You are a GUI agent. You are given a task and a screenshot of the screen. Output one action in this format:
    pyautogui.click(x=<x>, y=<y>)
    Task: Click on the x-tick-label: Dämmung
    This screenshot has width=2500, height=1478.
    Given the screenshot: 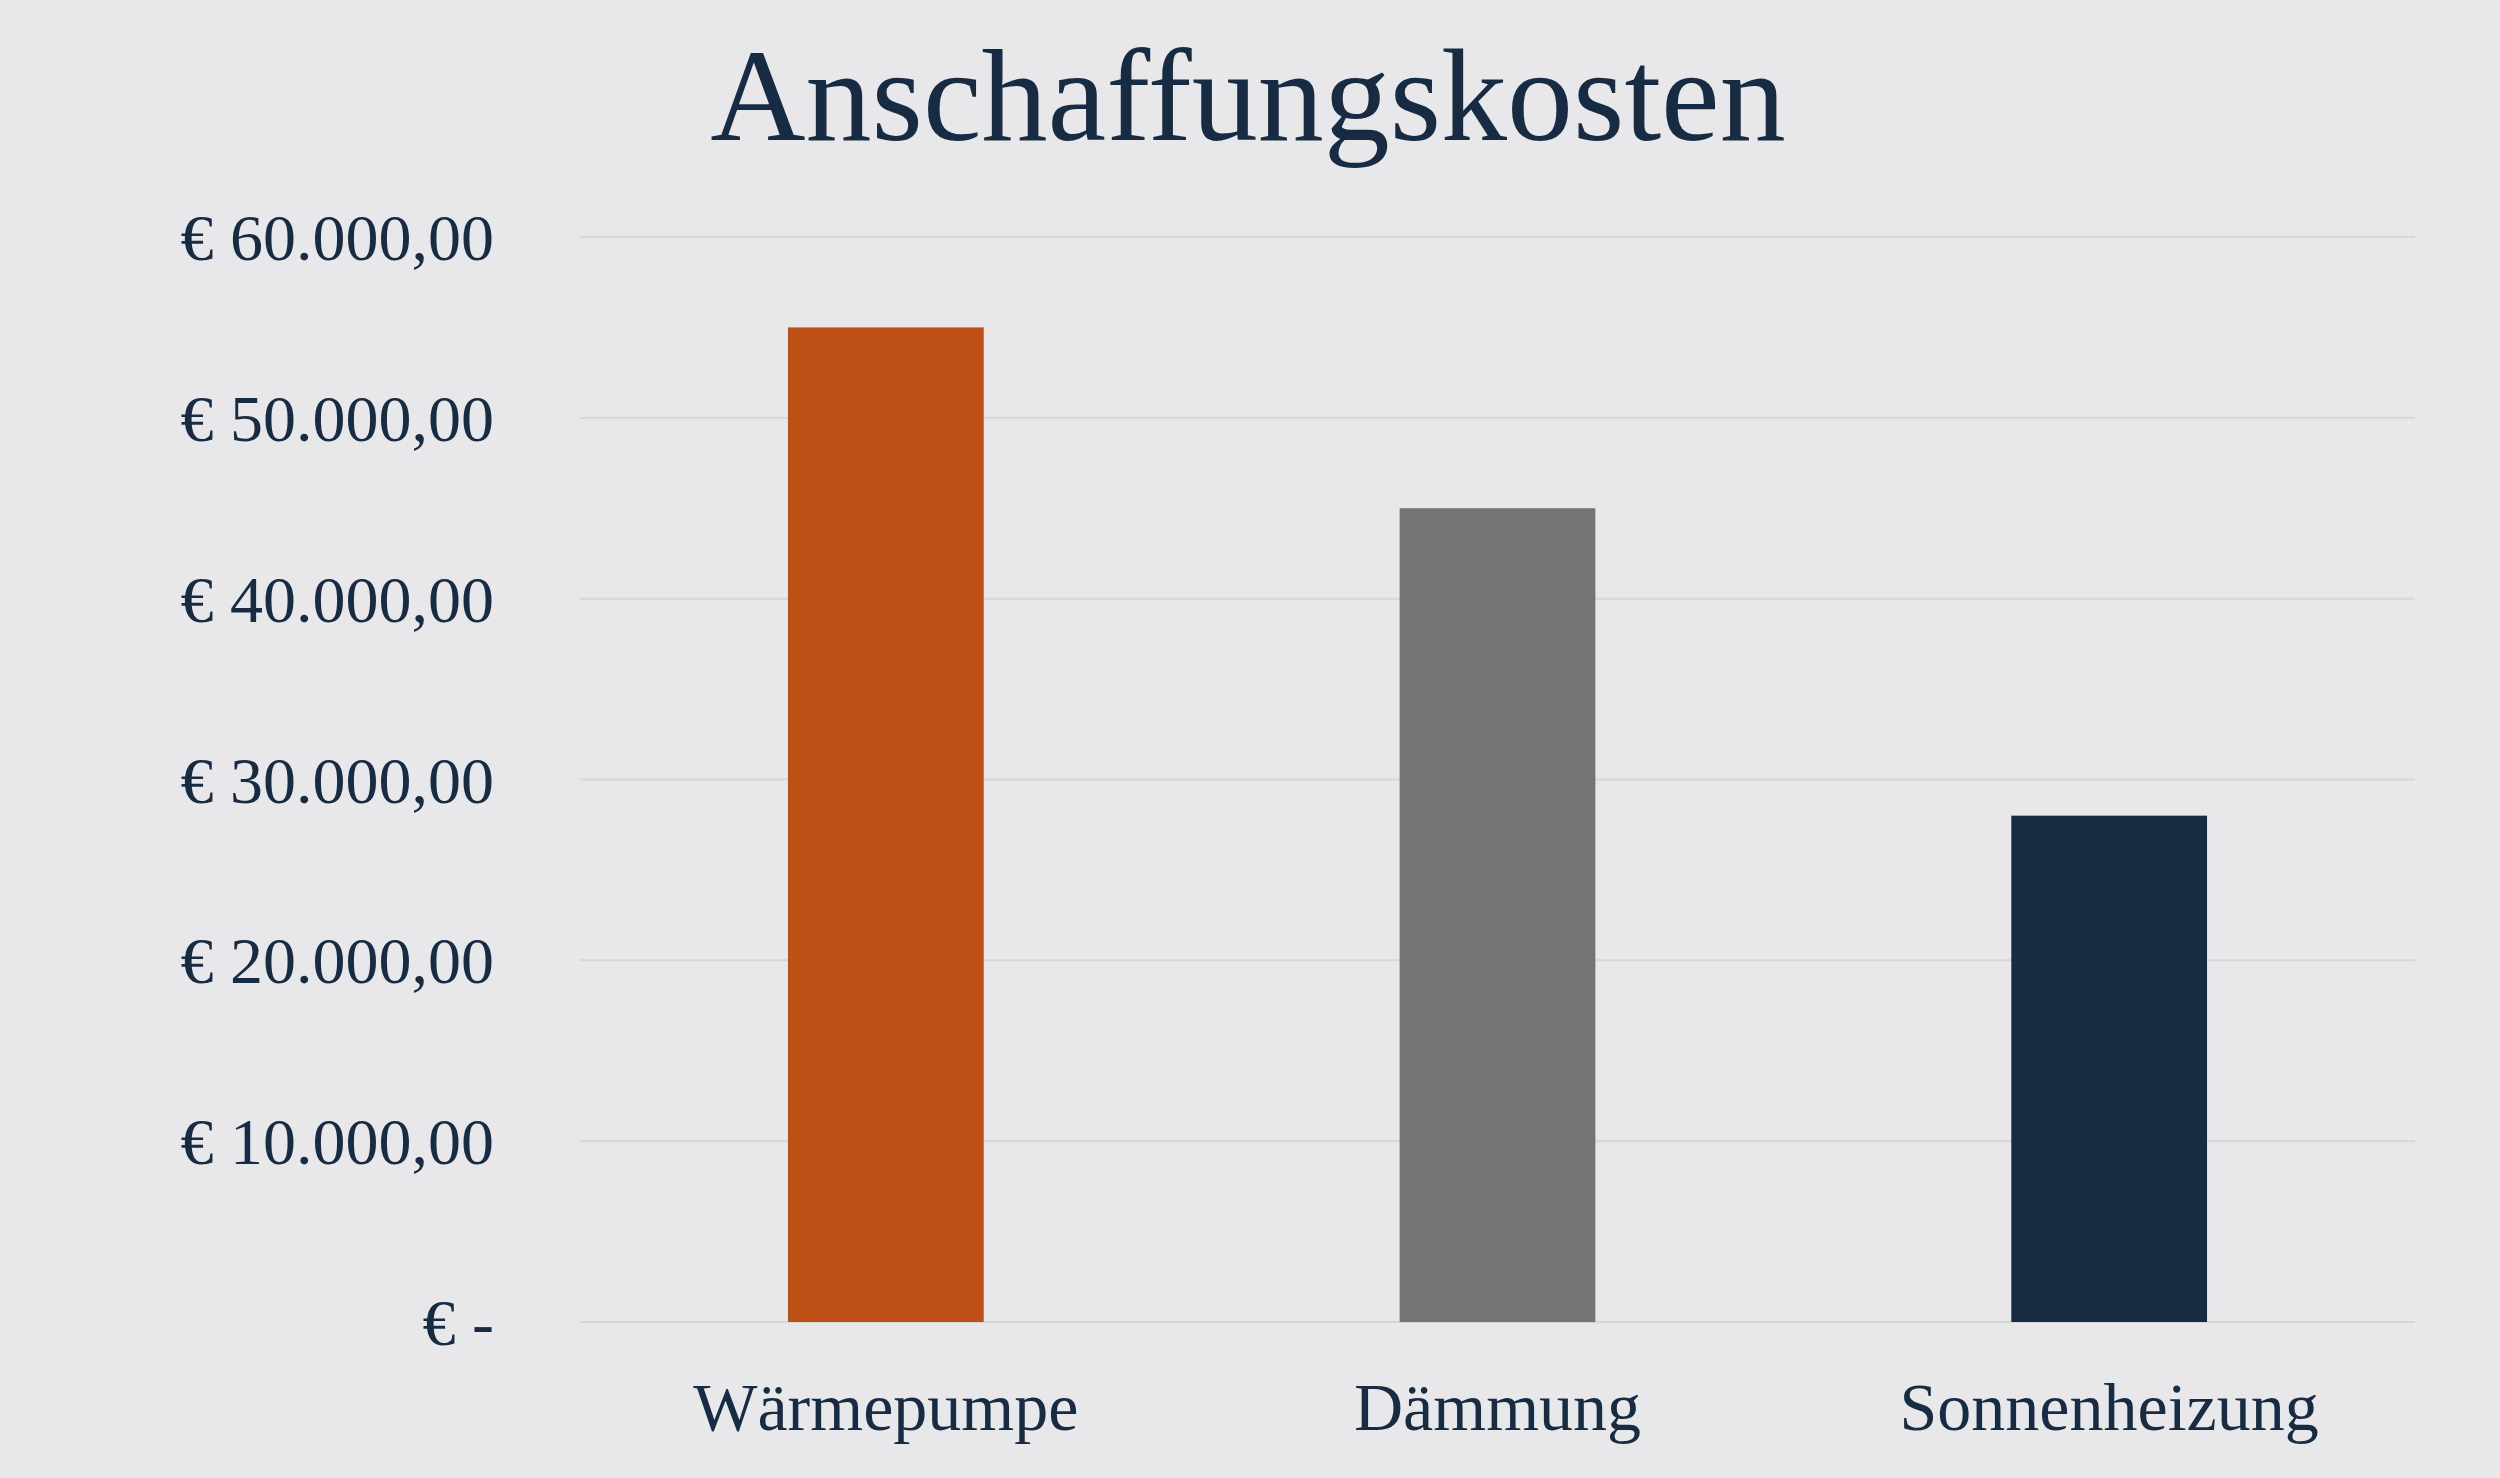 What is the action you would take?
    pyautogui.click(x=1497, y=1407)
    